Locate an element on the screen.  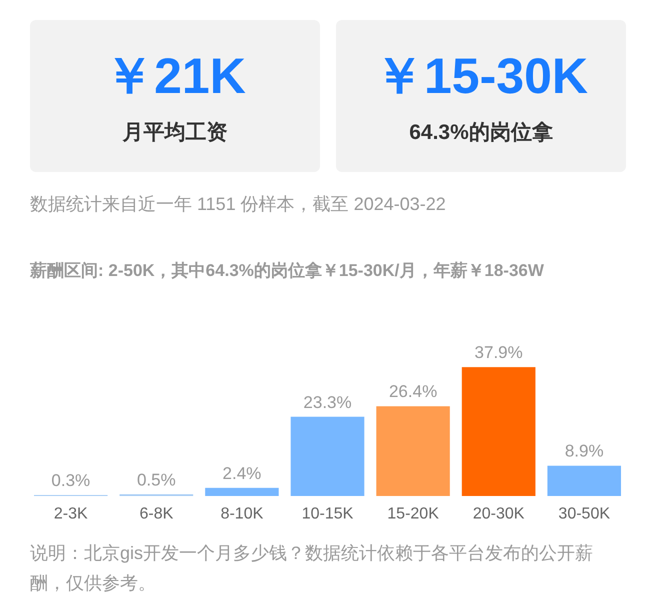
text: ￥15-30K is located at coordinates (481, 76).